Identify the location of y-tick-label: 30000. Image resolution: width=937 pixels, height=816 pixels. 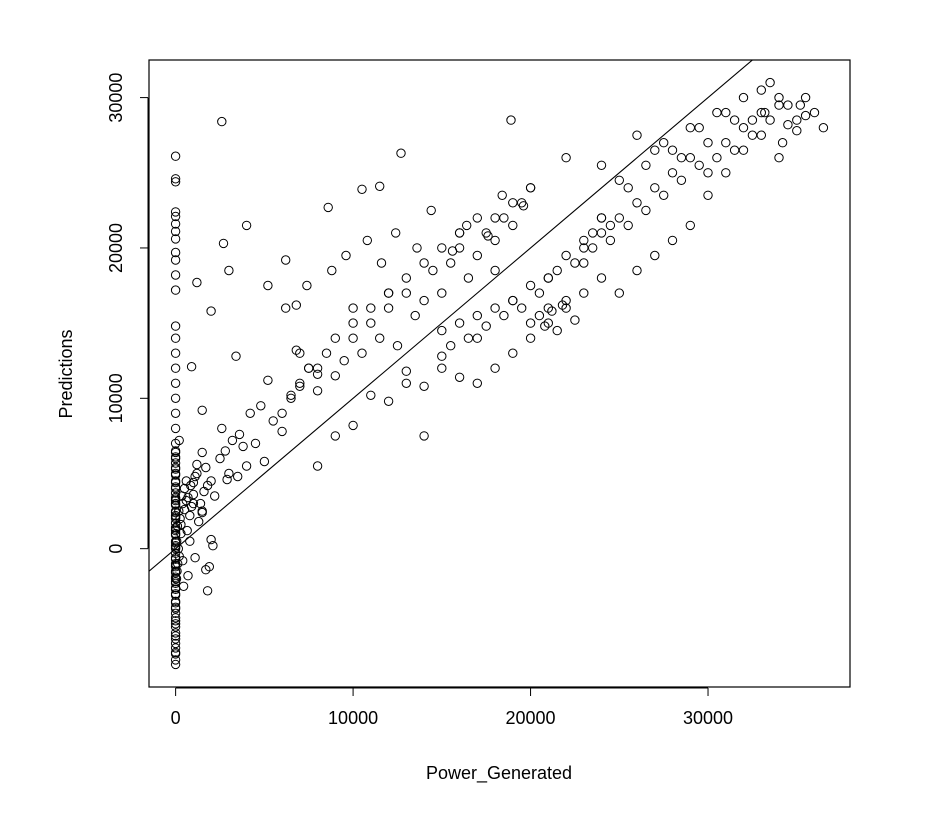
(116, 98).